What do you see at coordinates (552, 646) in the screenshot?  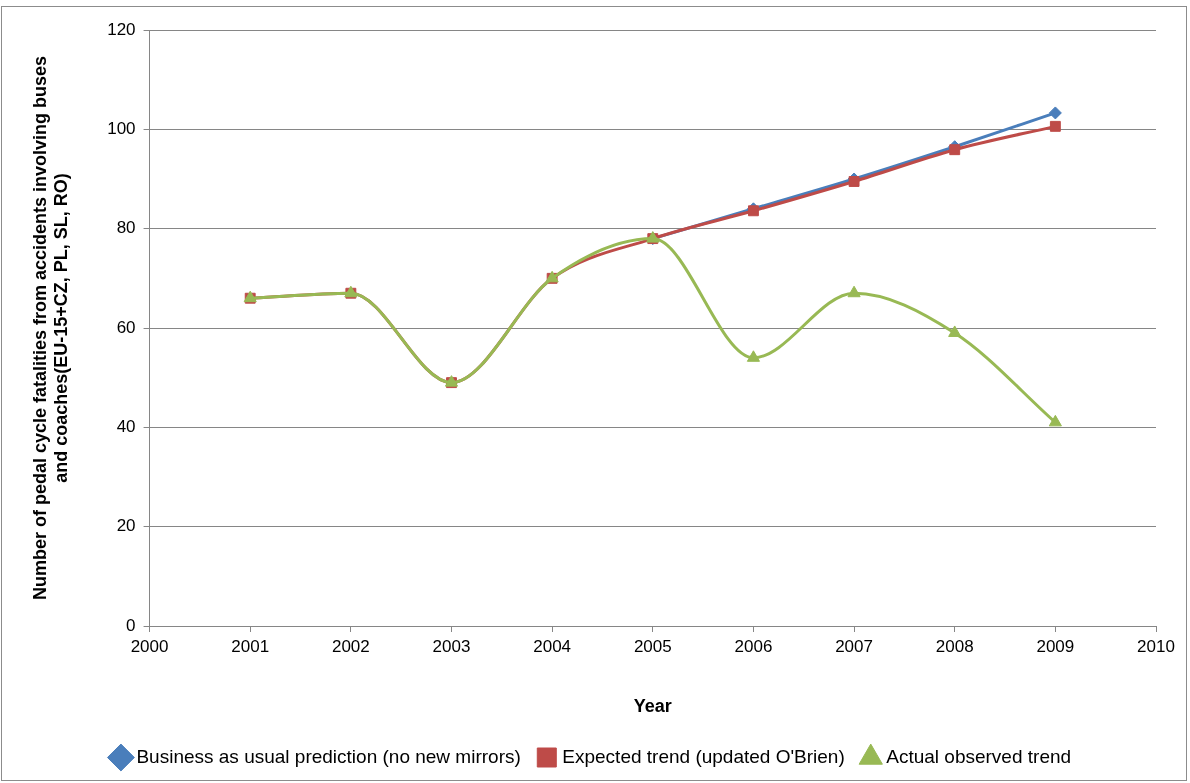 I see `x-tick-label: 2004` at bounding box center [552, 646].